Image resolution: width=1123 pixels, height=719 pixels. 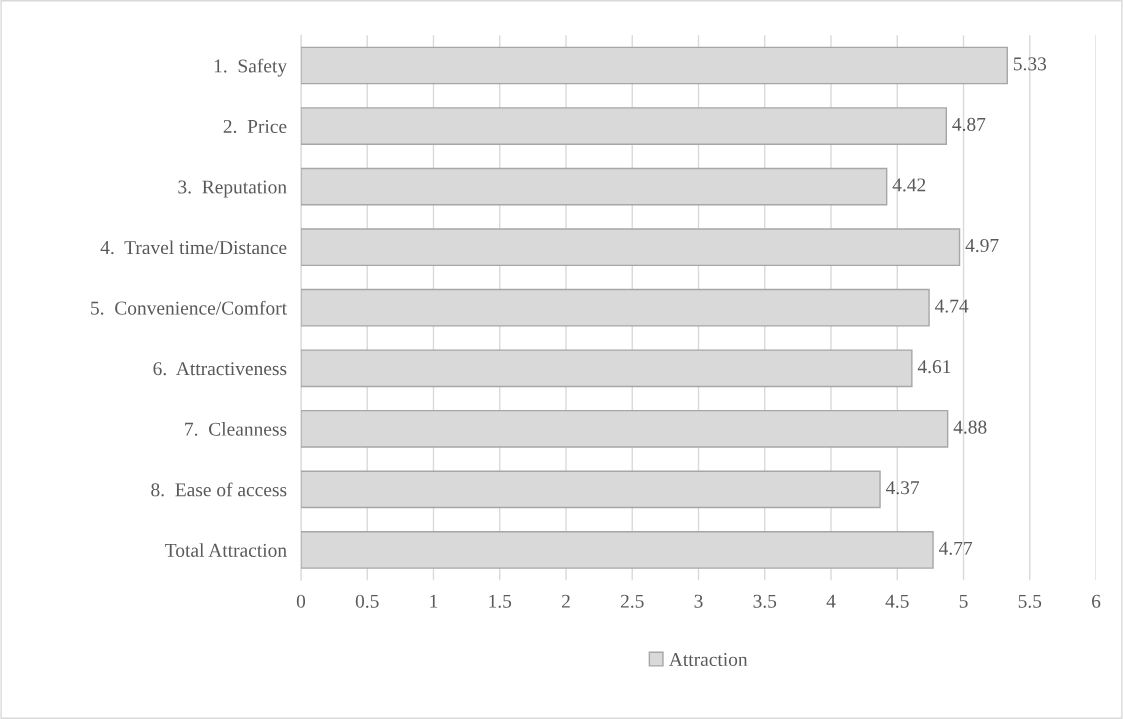 I want to click on x-tick-label: 0.5, so click(x=367, y=601).